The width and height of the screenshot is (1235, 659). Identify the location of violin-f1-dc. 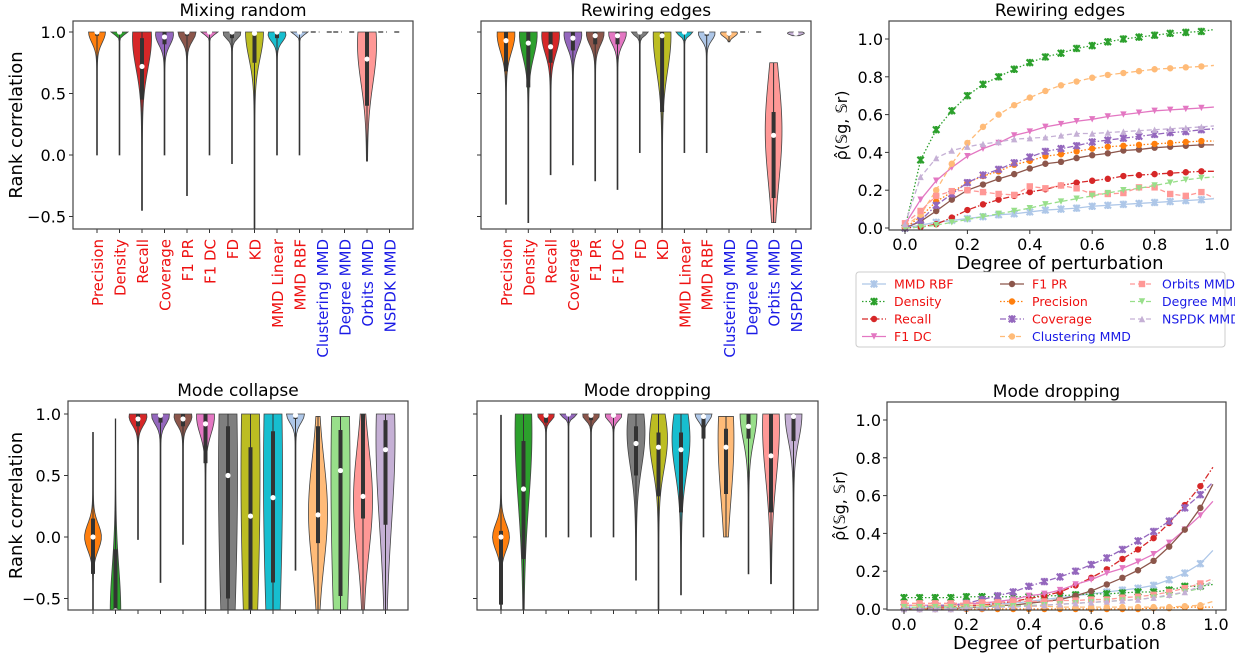
(205, 511).